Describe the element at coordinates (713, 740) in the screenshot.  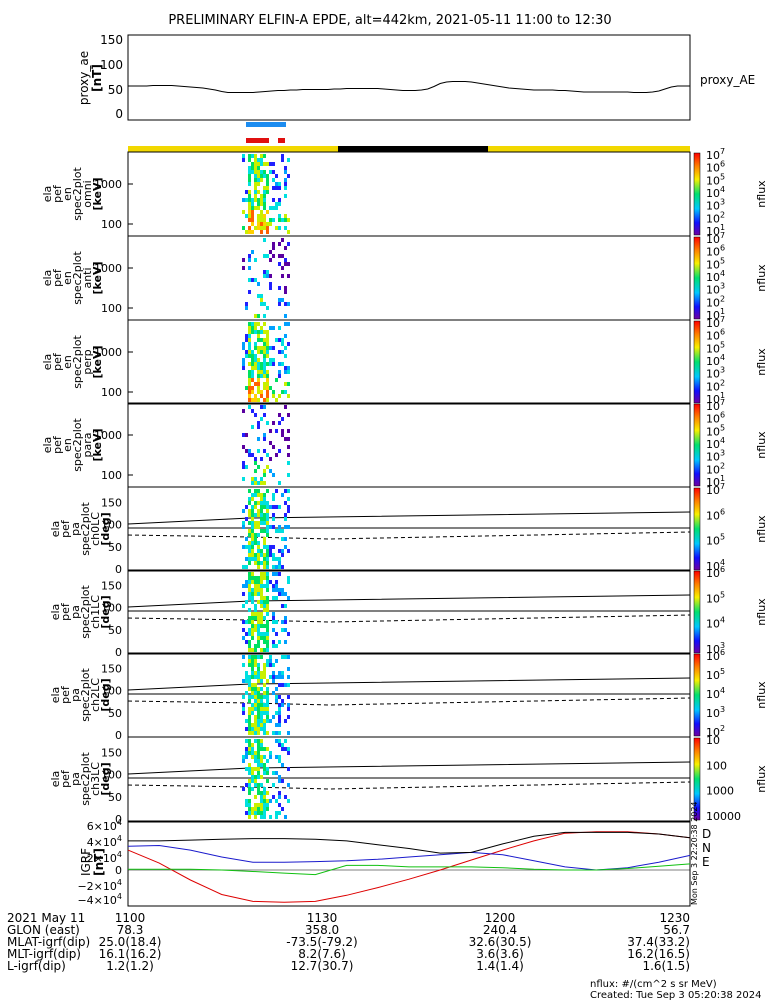
I see `pa_ch3-colorbar-tick-3: 10` at that location.